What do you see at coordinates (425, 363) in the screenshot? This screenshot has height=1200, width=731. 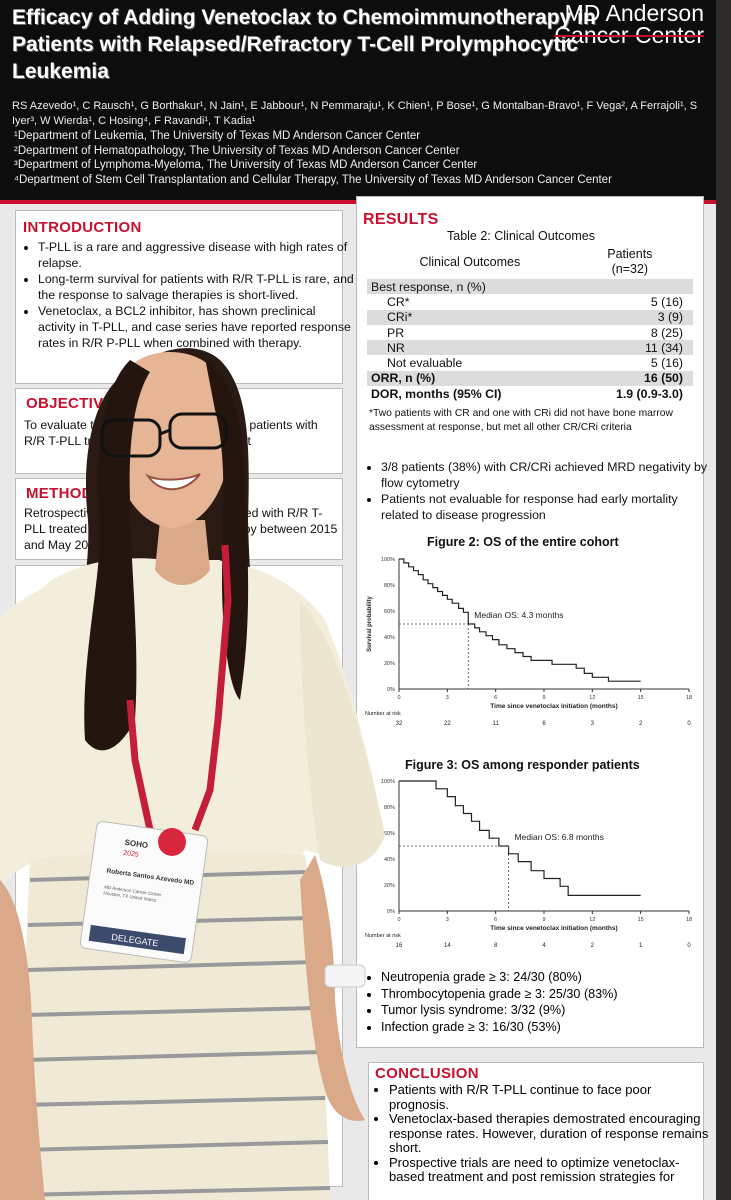 I see `table-row-label: Not evaluable` at bounding box center [425, 363].